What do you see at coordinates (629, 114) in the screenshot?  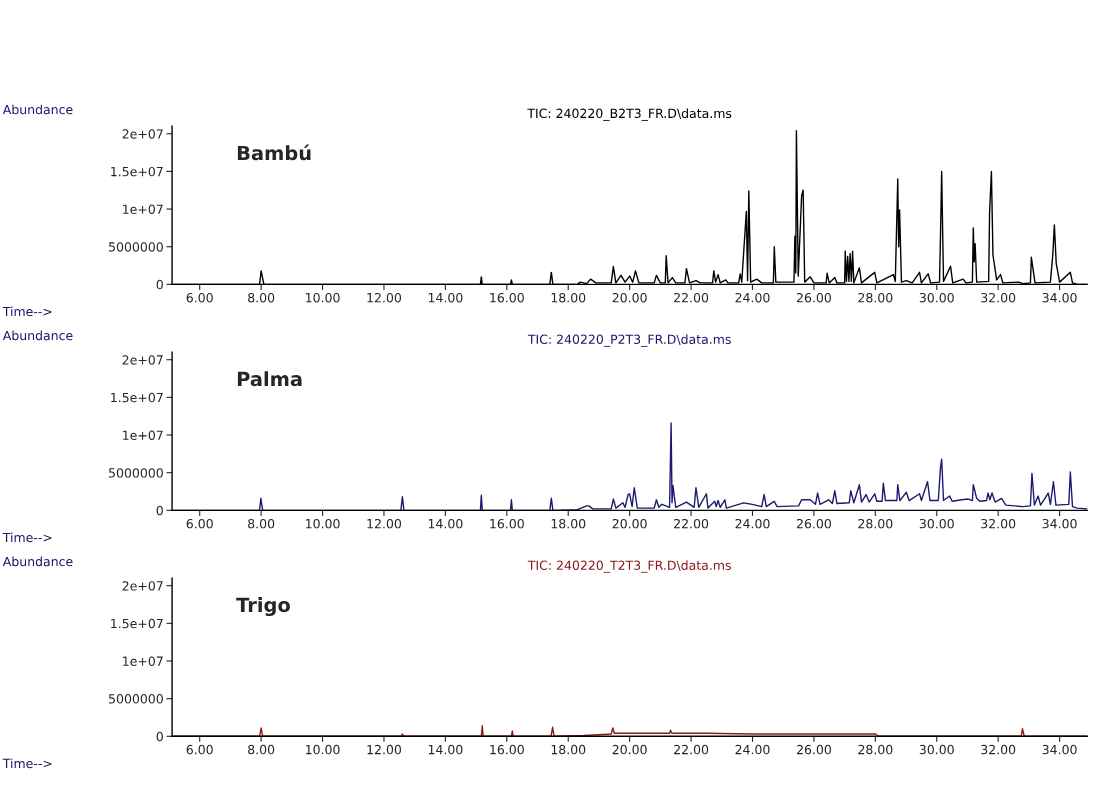 I see `chart-title: TIC: 240220_B2T3_FR.D\data.ms` at bounding box center [629, 114].